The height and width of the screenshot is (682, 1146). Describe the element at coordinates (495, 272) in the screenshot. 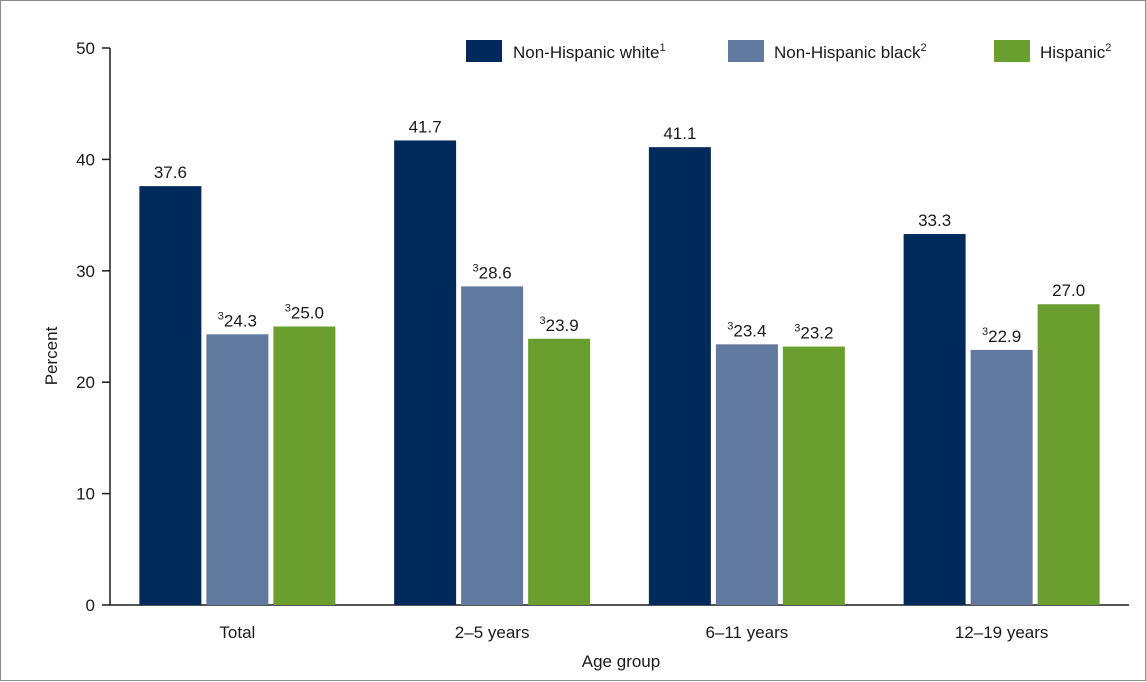

I see `data-label-value: 28.6` at that location.